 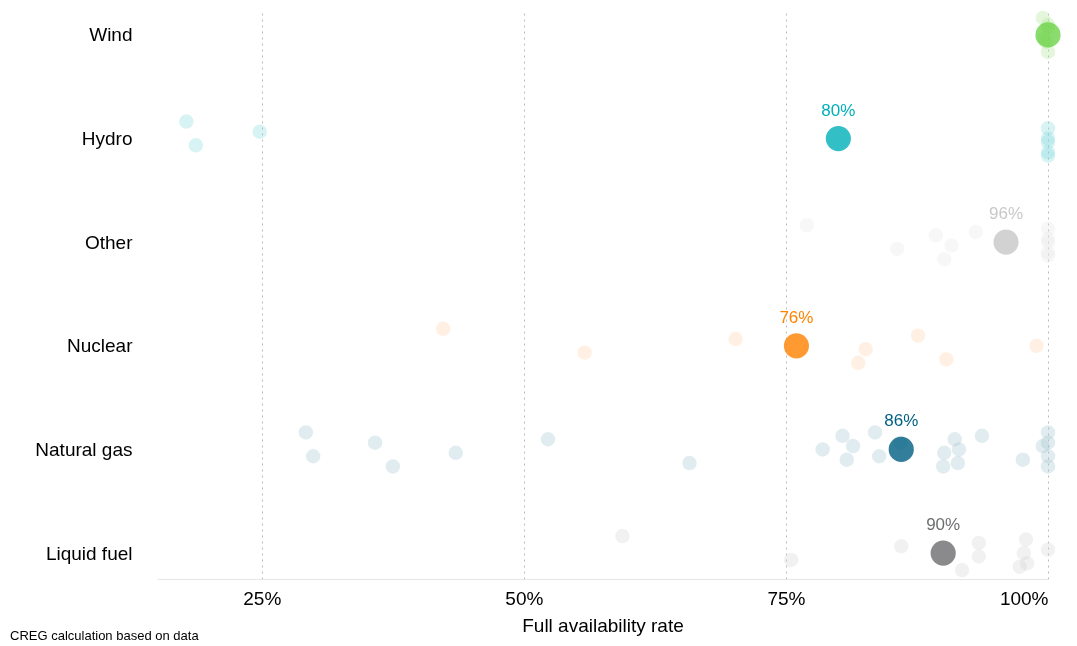 I want to click on data-label: 90%, so click(x=943, y=525).